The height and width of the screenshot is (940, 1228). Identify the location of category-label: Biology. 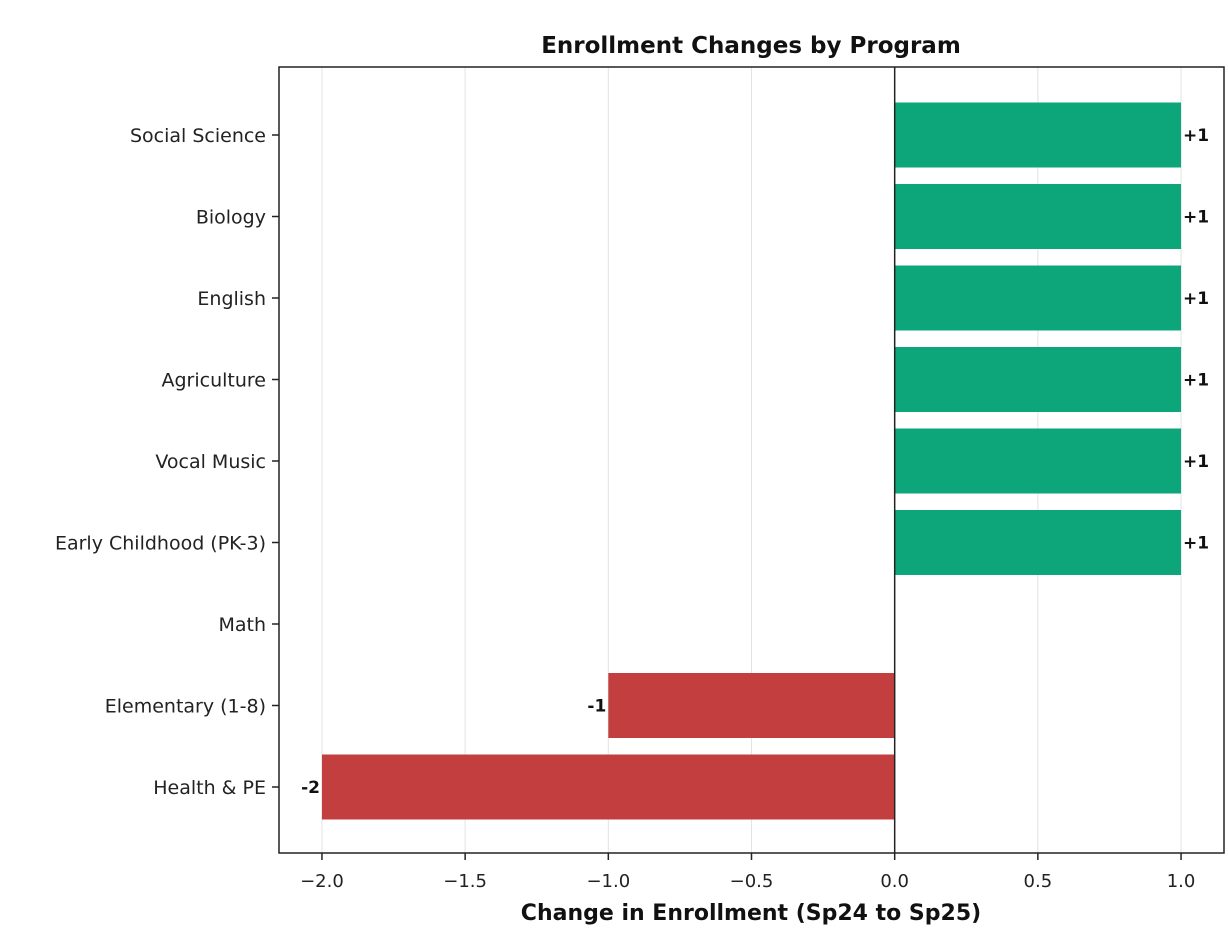
(231, 218).